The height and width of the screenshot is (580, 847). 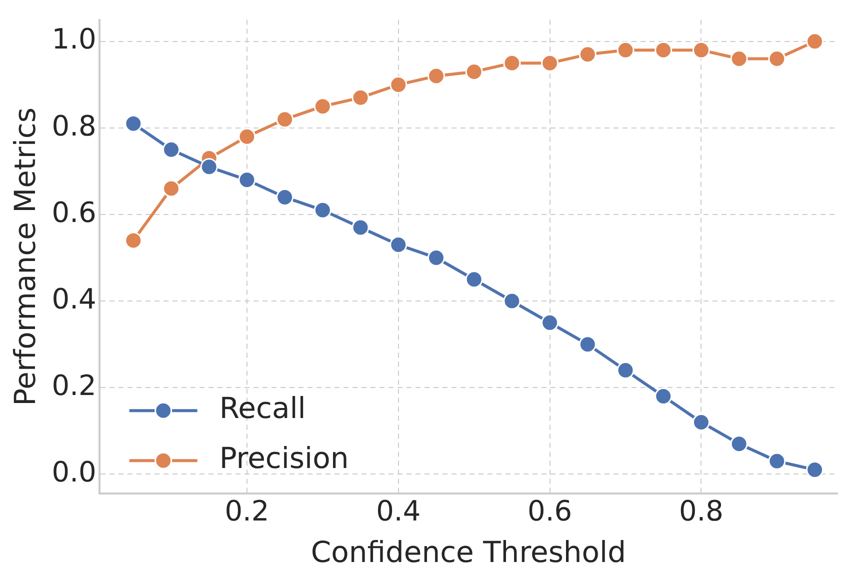 I want to click on y-axis-title: Performance Metrics, so click(x=25, y=257).